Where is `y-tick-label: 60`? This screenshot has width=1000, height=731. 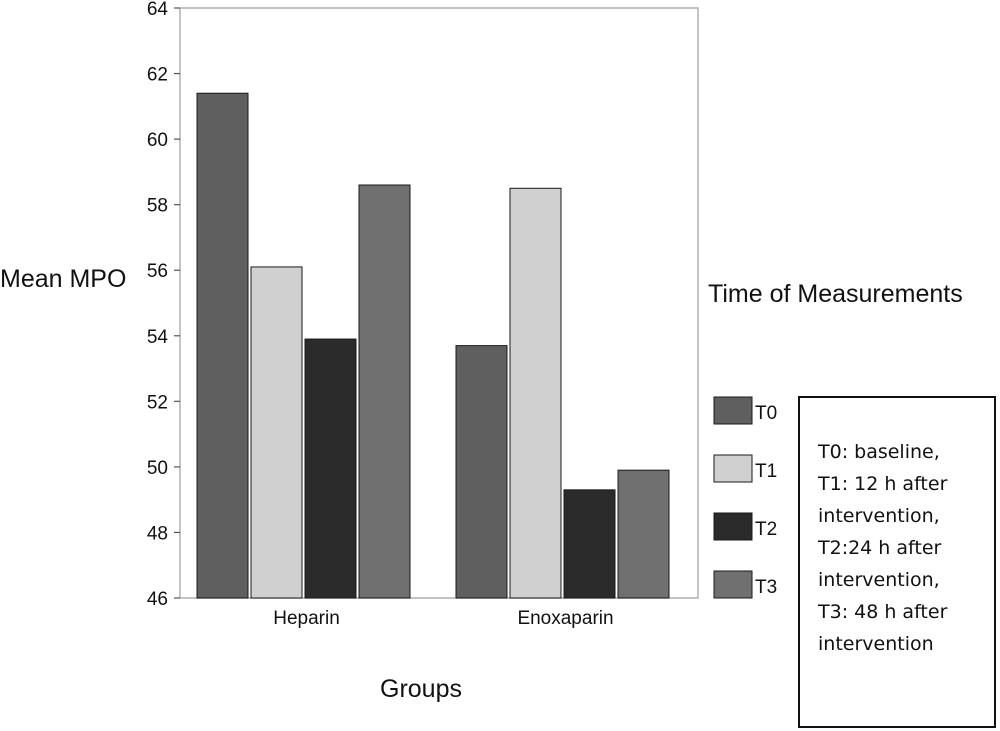
y-tick-label: 60 is located at coordinates (157, 140).